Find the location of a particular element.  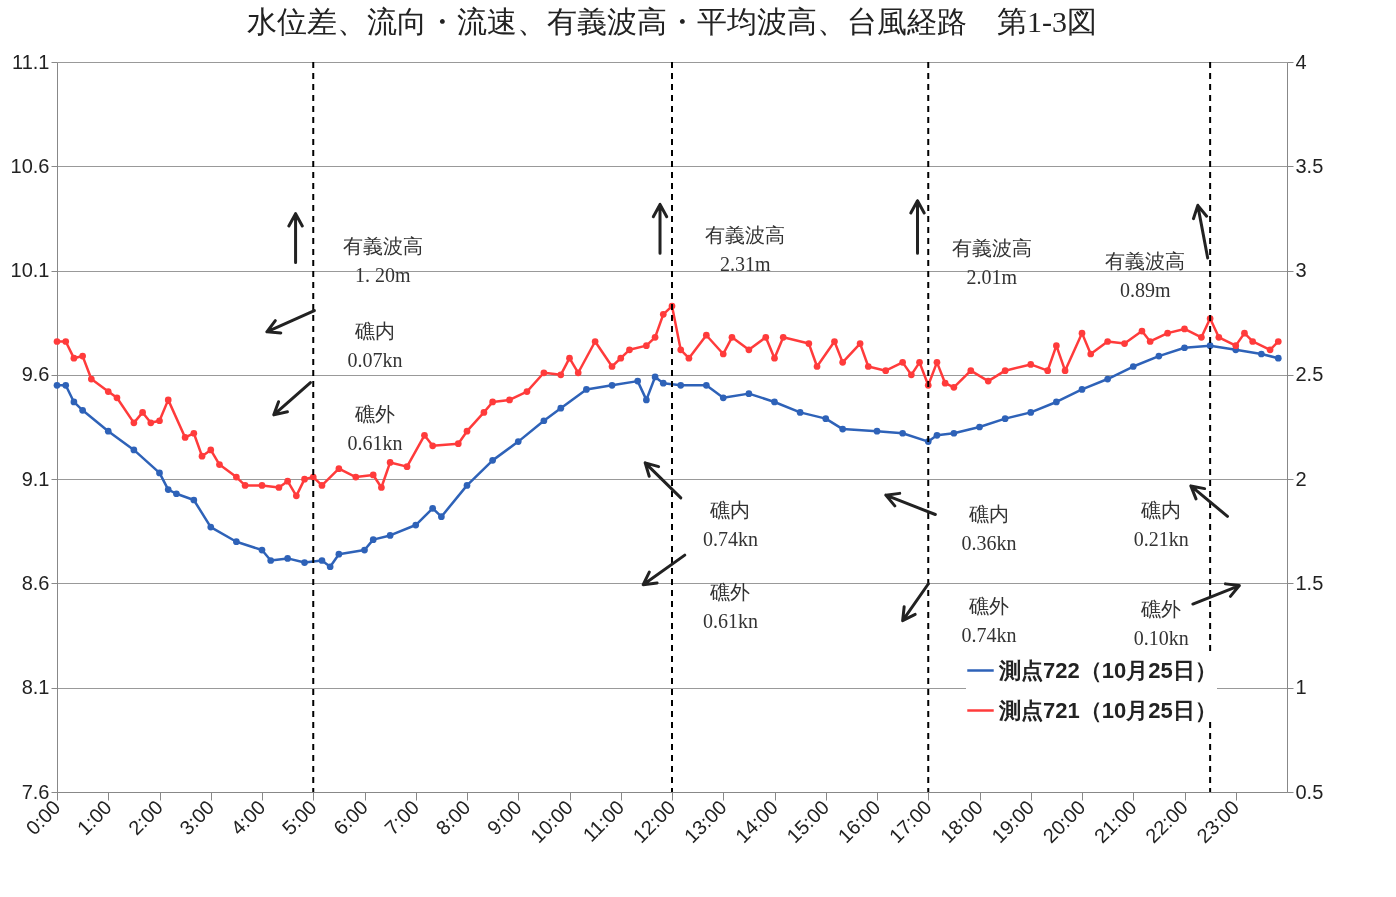

chart-title: 水位差、流向・流速、有義波高・平均波高、台風経路 第1-3図 is located at coordinates (672, 21).